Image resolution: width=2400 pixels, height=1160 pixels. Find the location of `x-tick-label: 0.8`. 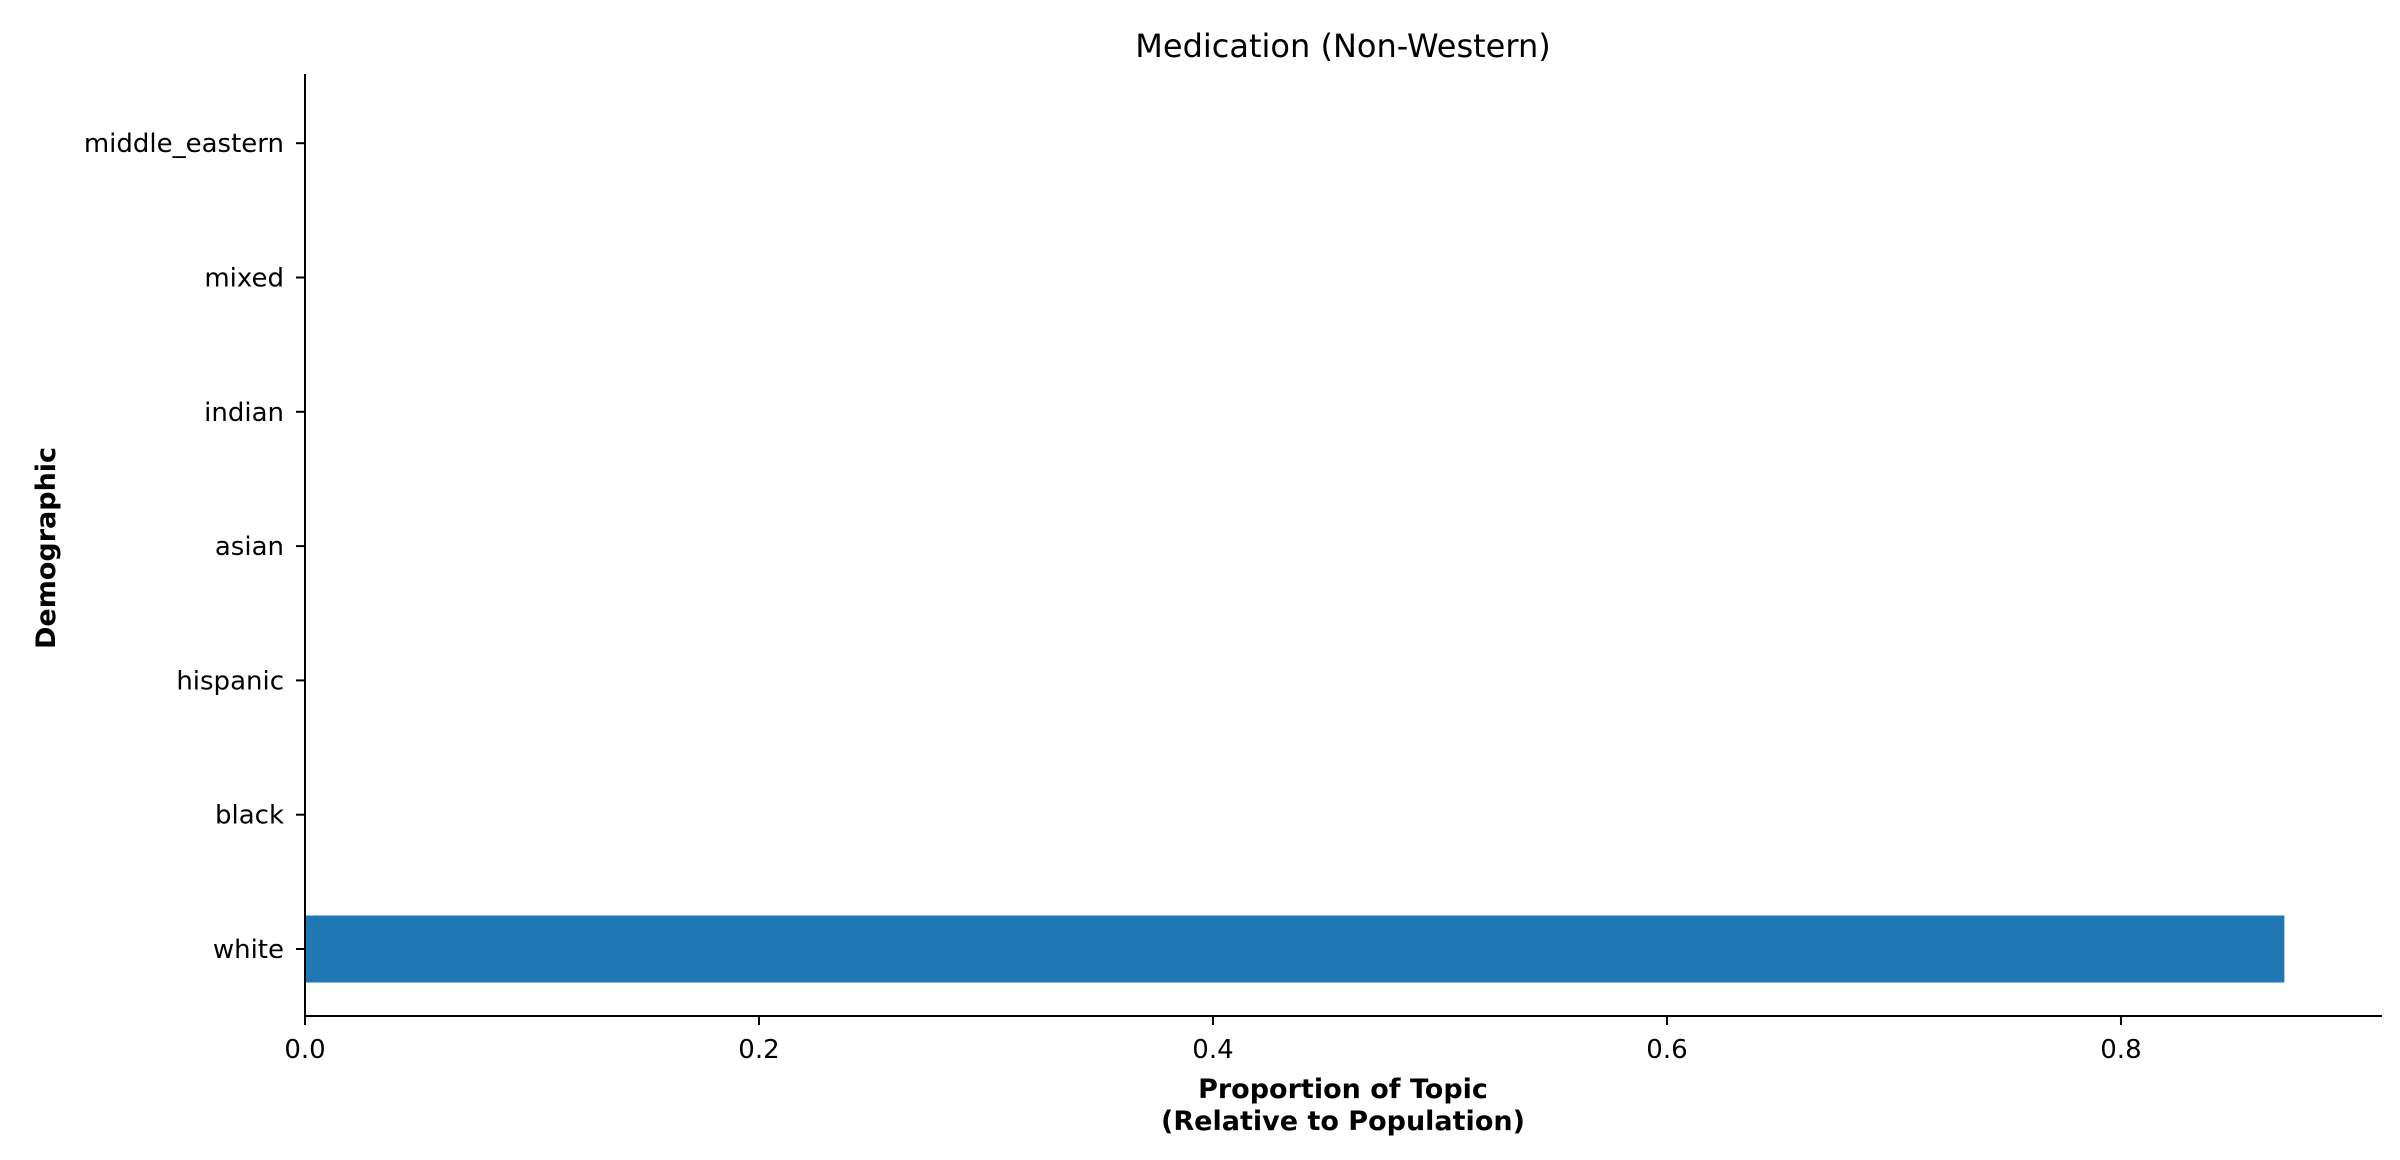

x-tick-label: 0.8 is located at coordinates (2120, 1050).